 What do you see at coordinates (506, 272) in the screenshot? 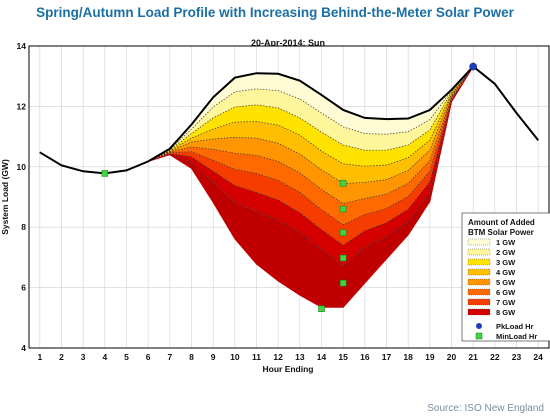
I see `legend-label: 4 GW` at bounding box center [506, 272].